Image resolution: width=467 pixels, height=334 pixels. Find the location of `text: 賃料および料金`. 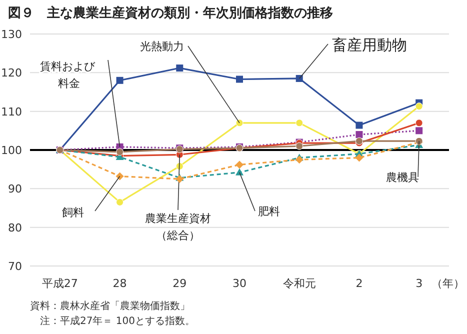

text: 賃料および料金 is located at coordinates (68, 75).